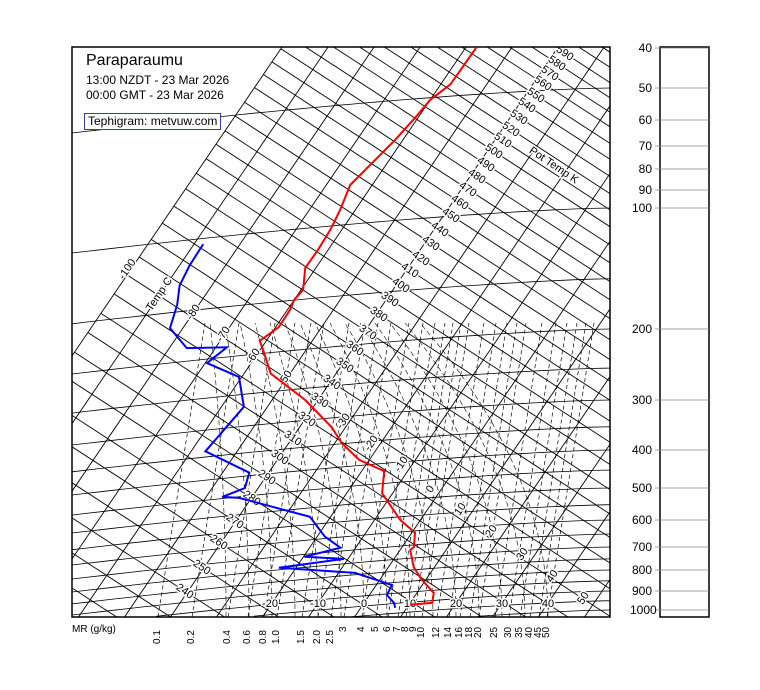 This screenshot has height=690, width=760. I want to click on wet-bulb-label: -20, so click(371, 443).